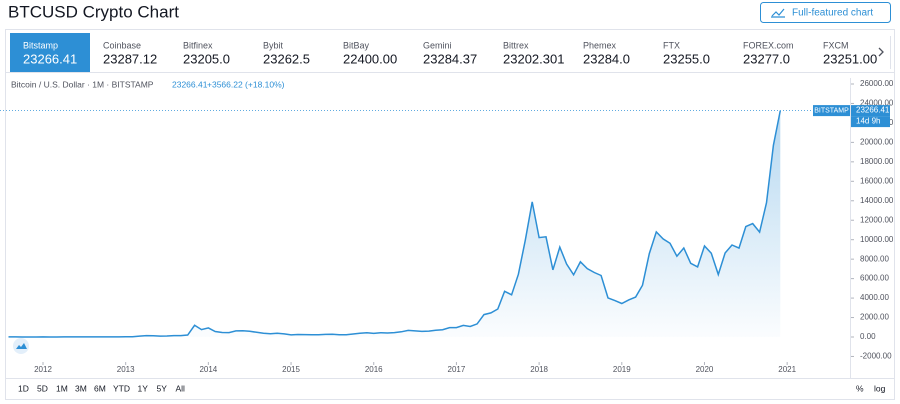  I want to click on toolbar: 1D 5D 1M 3M 6M YTD 1Y 5Y All% log, so click(452, 388).